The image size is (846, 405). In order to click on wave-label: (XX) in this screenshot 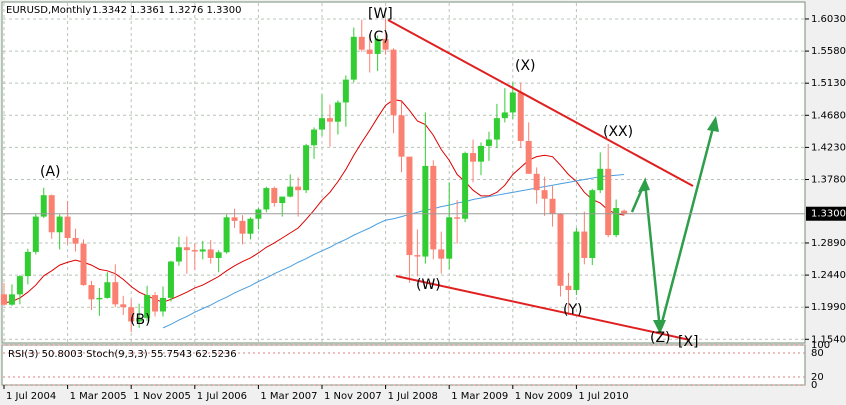, I will do `click(618, 132)`.